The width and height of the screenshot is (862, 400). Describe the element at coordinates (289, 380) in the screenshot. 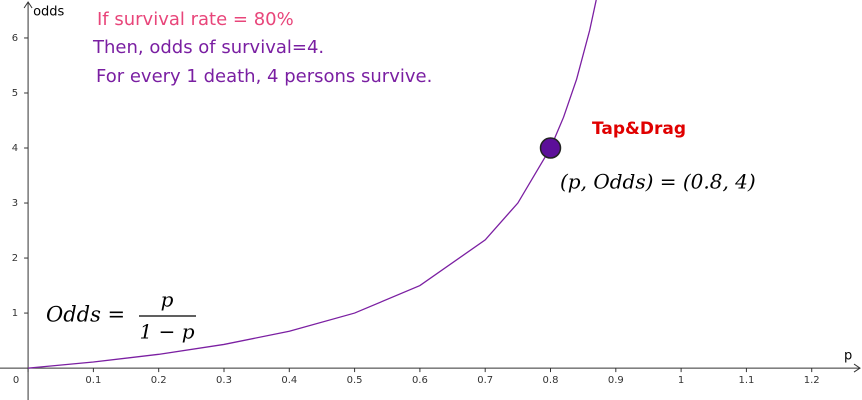

I see `x-tick-label: 0.4` at that location.